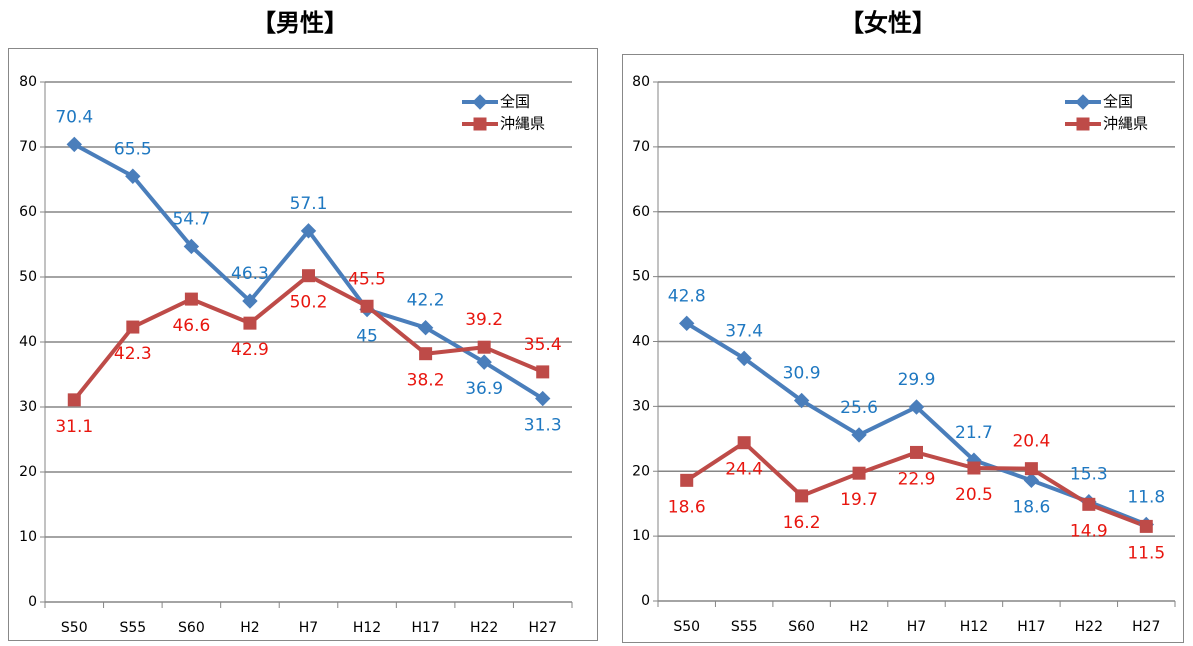 The width and height of the screenshot is (1193, 646). Describe the element at coordinates (309, 204) in the screenshot. I see `data-label: 57.1` at that location.